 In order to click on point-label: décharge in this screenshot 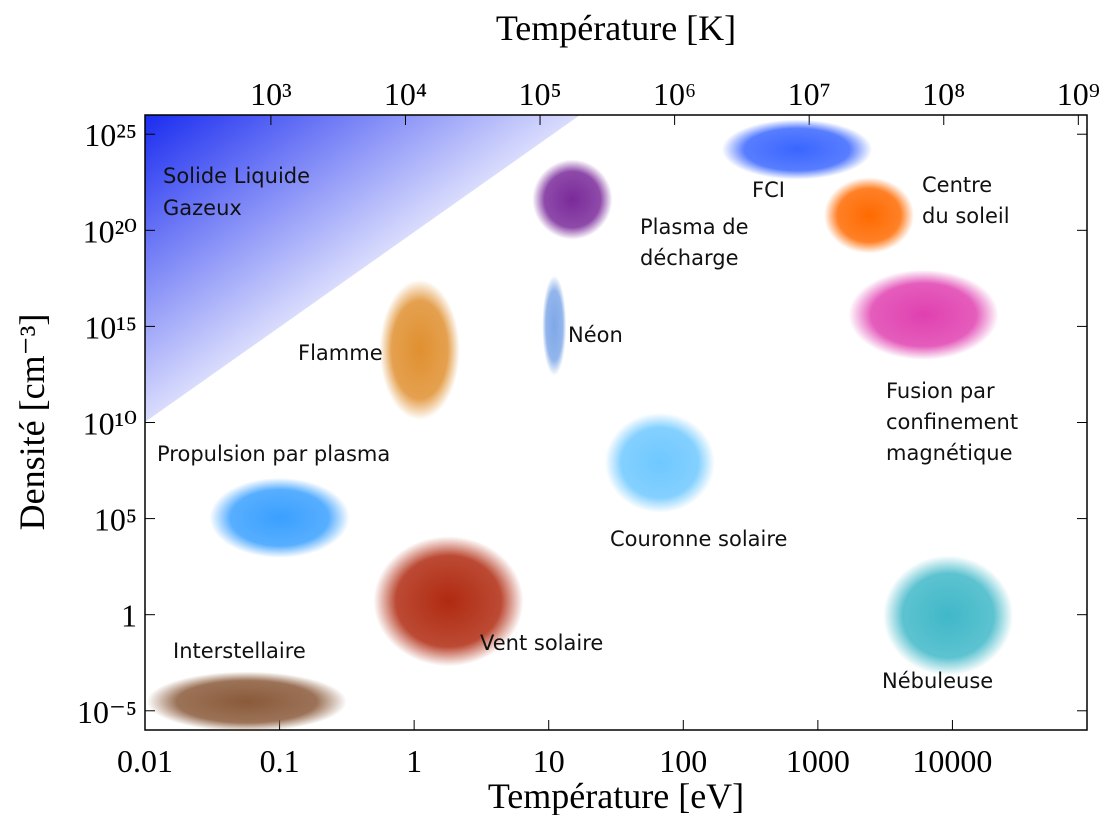, I will do `click(689, 258)`.